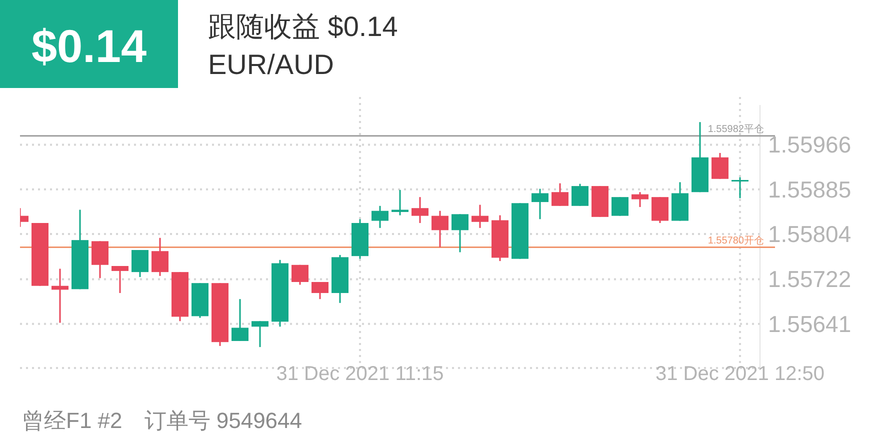  What do you see at coordinates (89, 46) in the screenshot?
I see `text: $0.14` at bounding box center [89, 46].